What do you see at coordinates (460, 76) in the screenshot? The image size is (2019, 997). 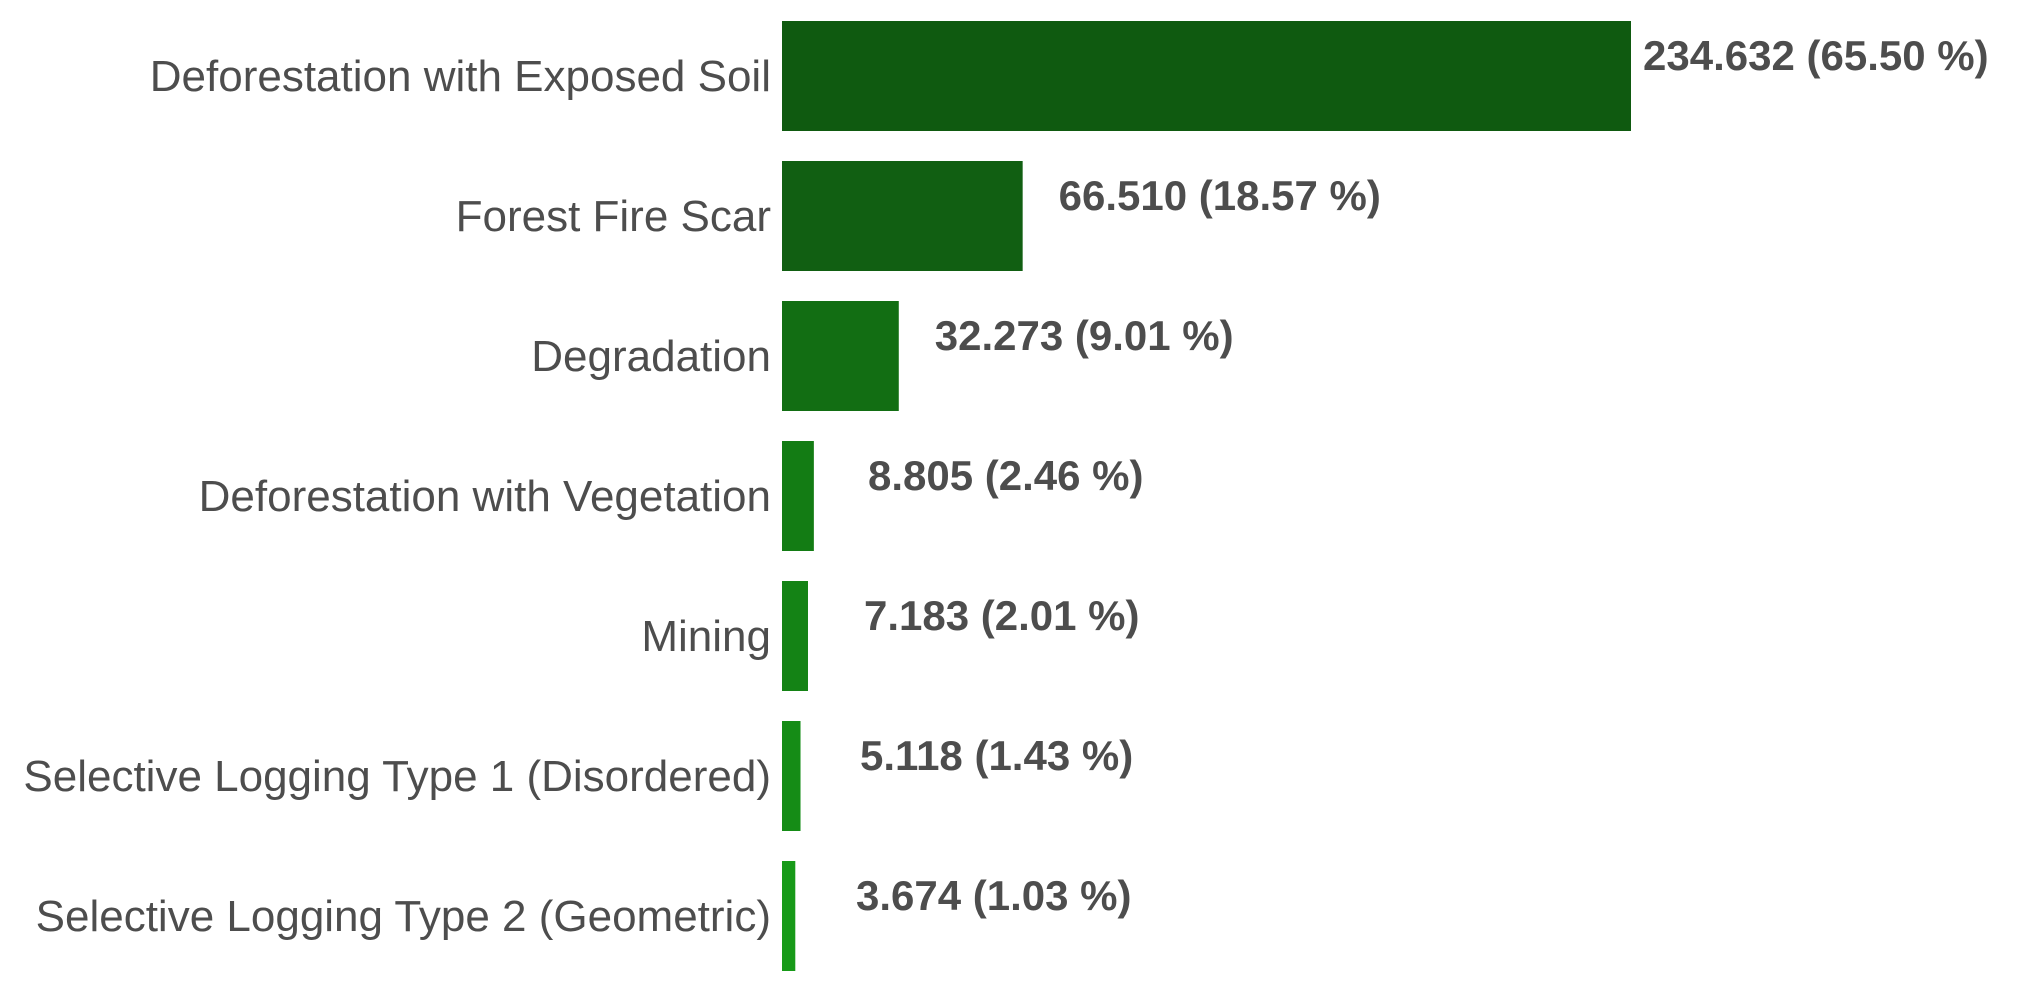 I see `category-label-0: Deforestation with Exposed Soil` at bounding box center [460, 76].